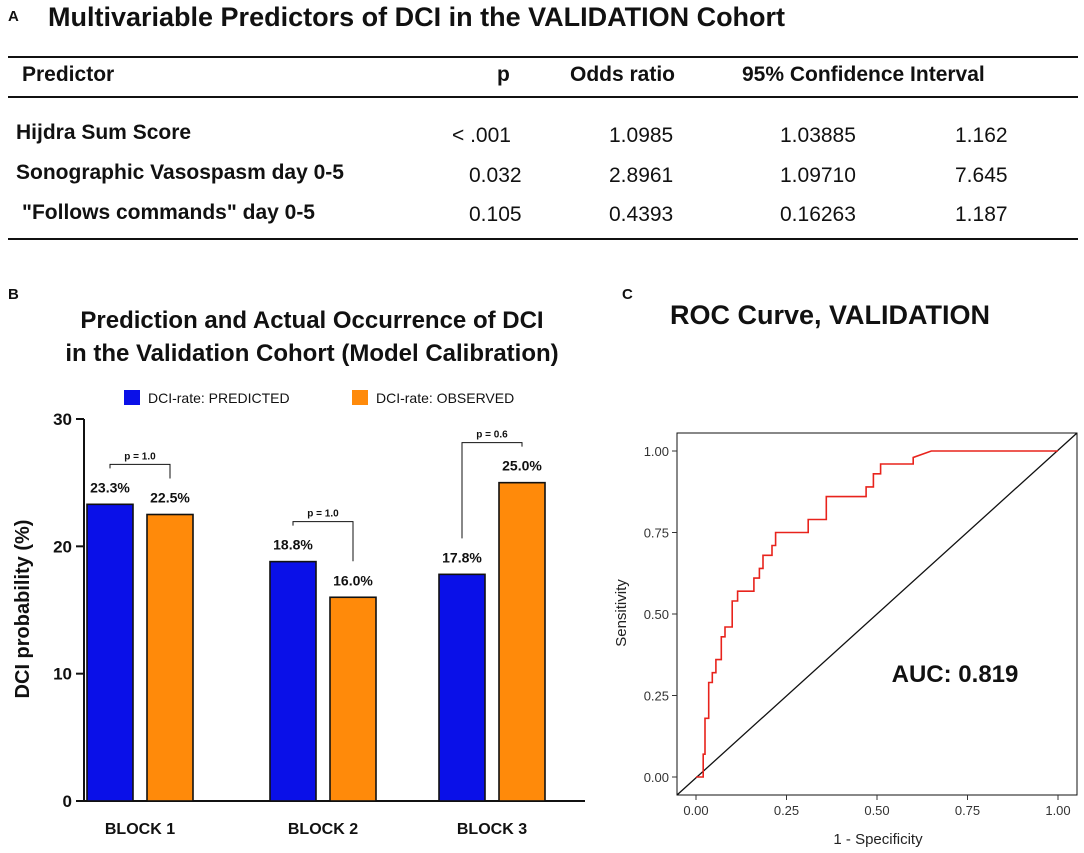 This screenshot has width=1084, height=853. I want to click on x-tick-label: 0.00, so click(695, 810).